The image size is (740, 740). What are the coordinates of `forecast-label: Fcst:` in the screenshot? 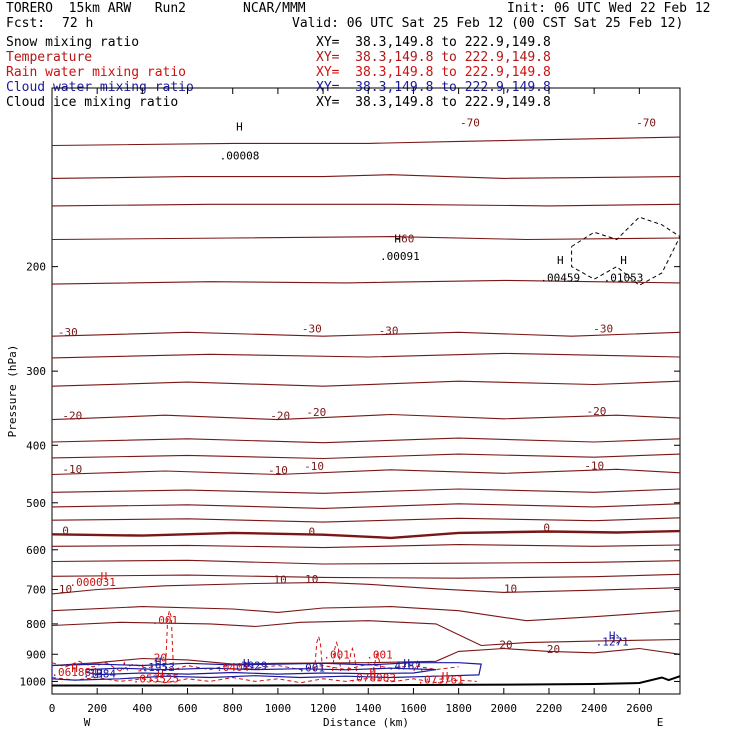 It's located at (26, 23).